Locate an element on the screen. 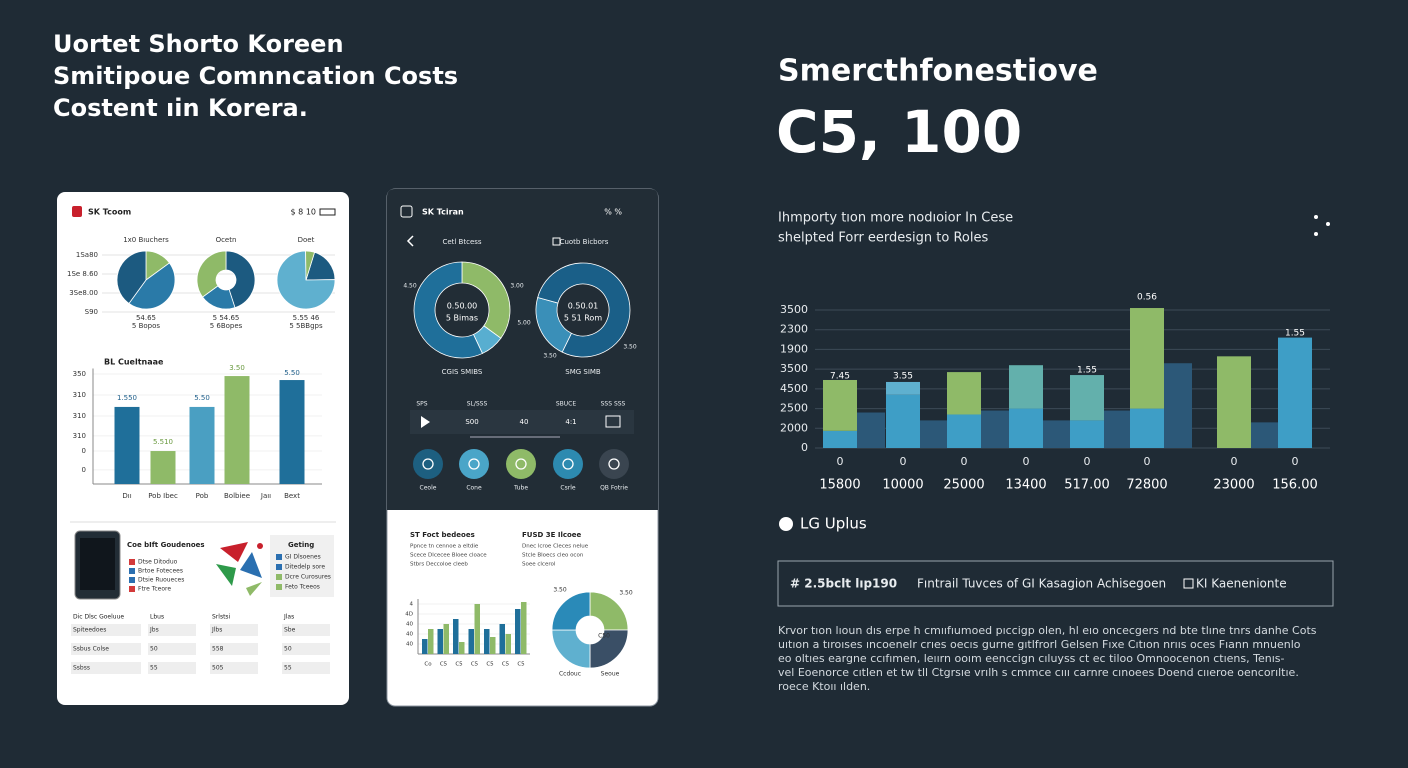 The image size is (1408, 768). x-tick-label: Pob Ibec is located at coordinates (163, 496).